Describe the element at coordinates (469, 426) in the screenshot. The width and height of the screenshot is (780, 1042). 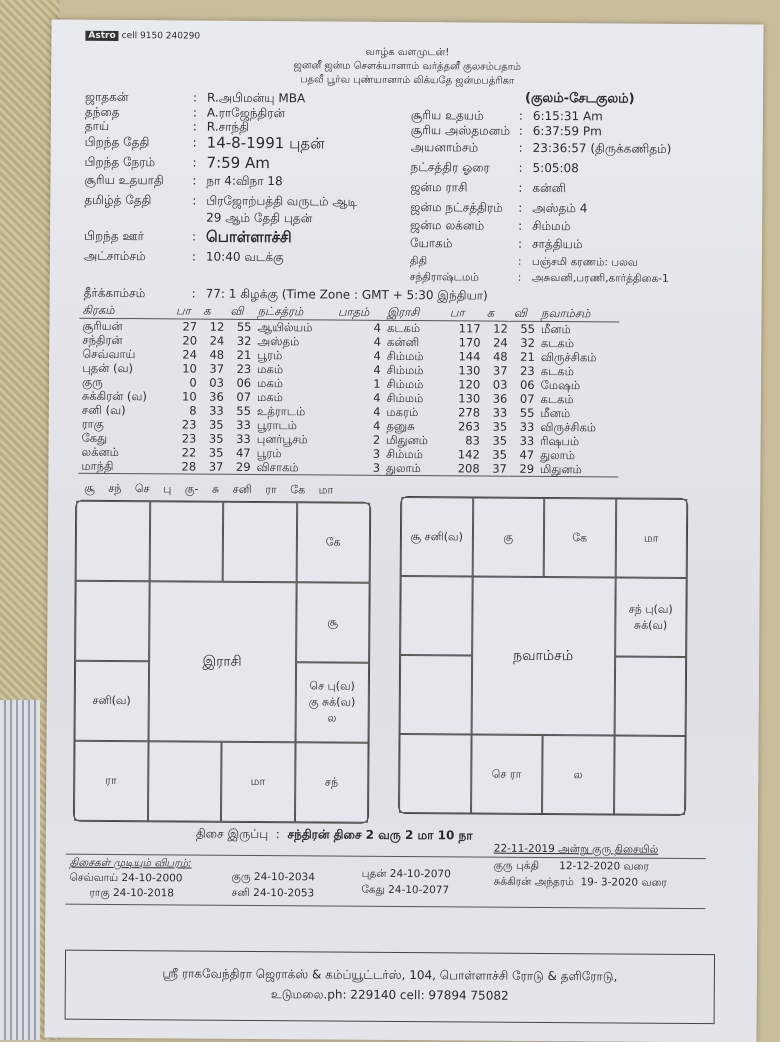
I see `table-cell: 263` at that location.